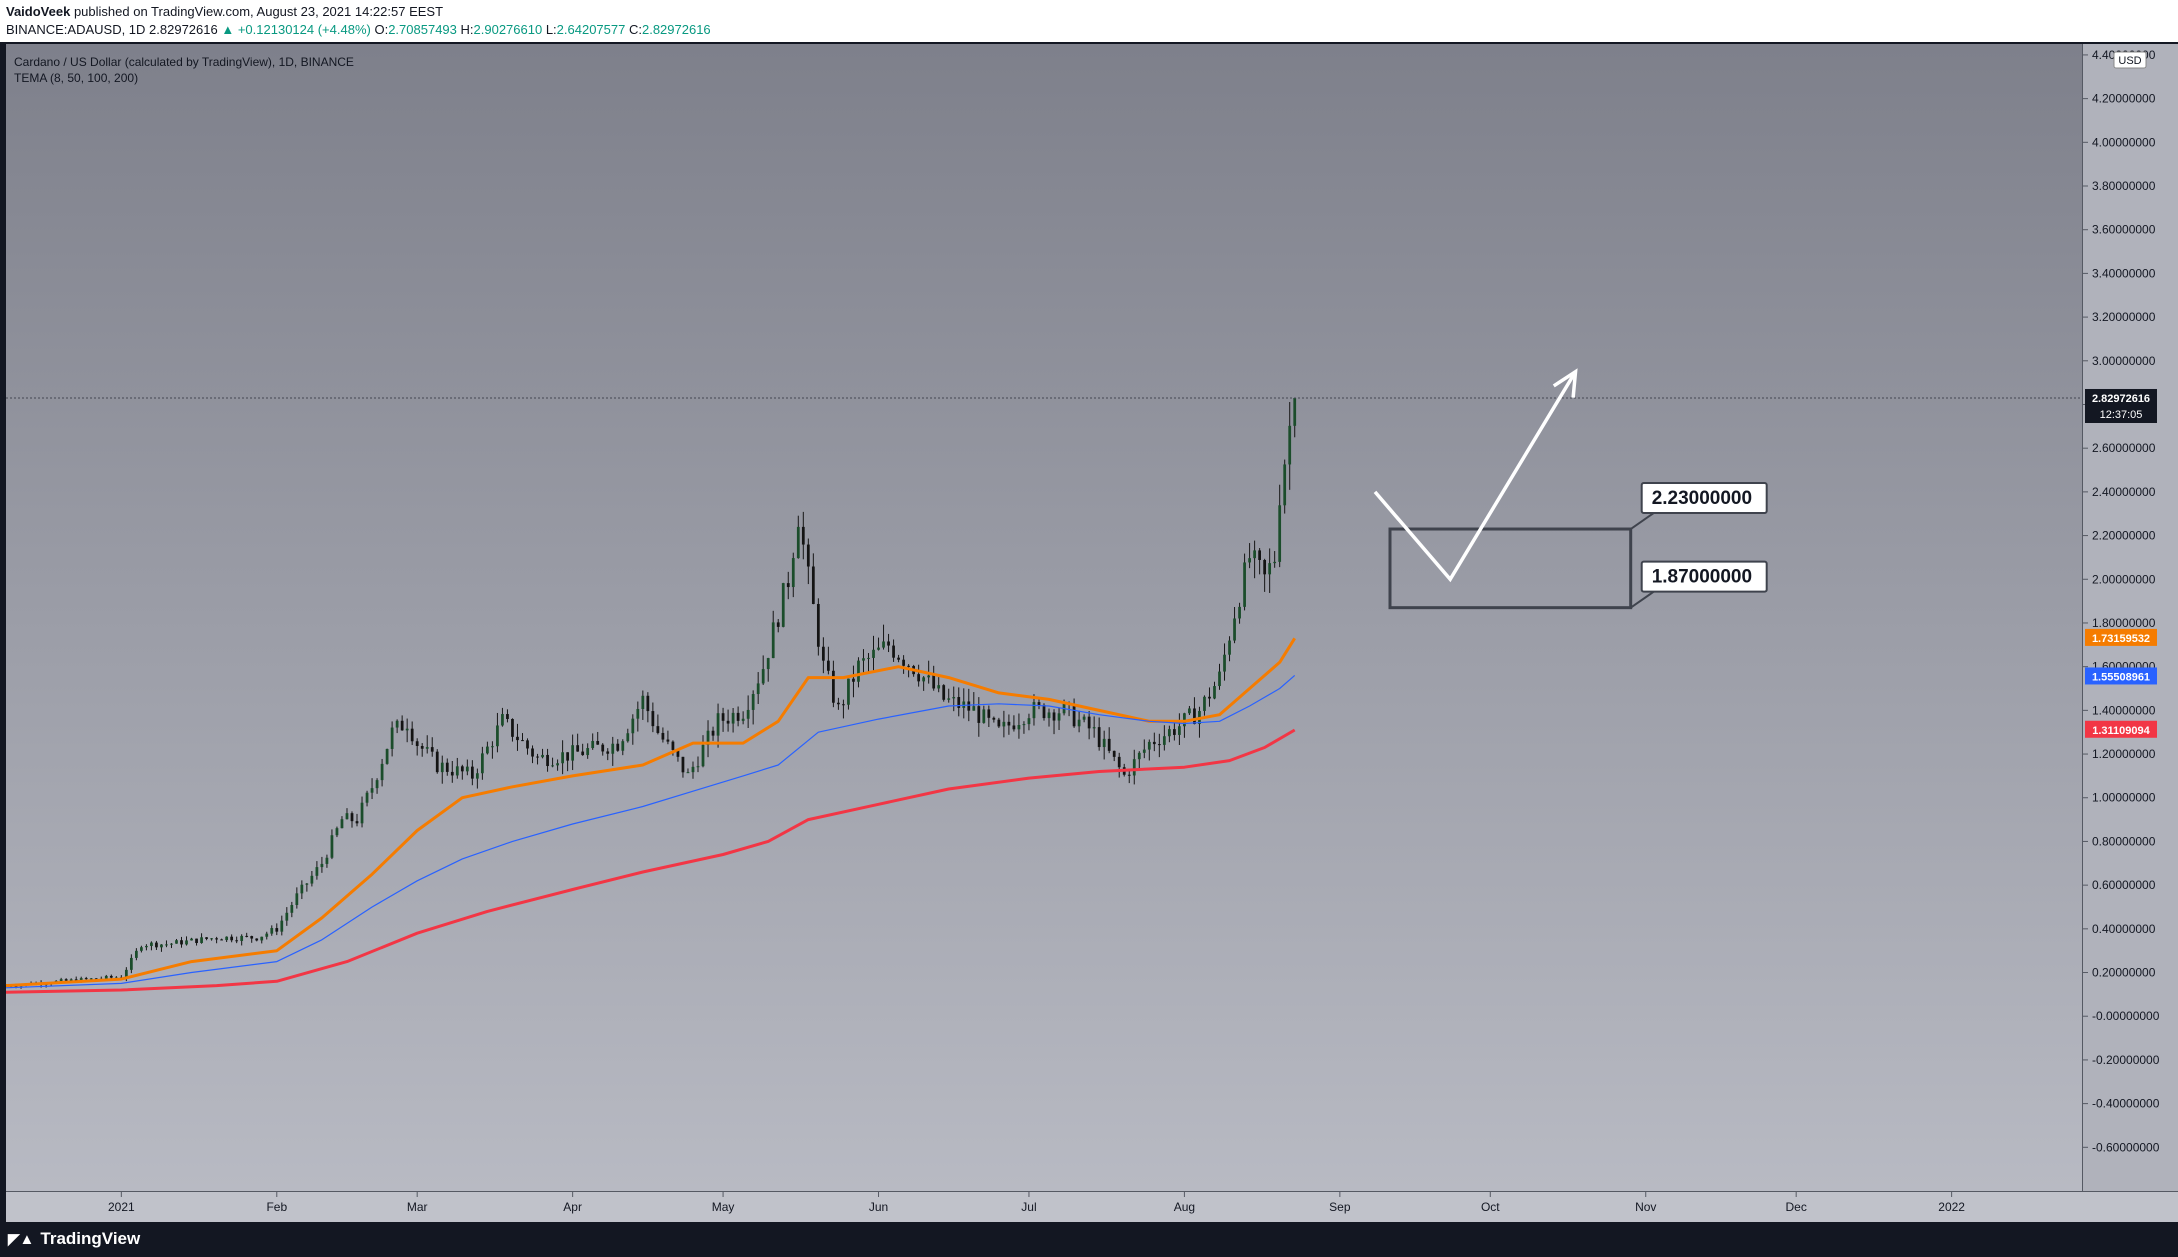 The width and height of the screenshot is (2178, 1257). I want to click on author-name: VaidoVeek, so click(38, 11).